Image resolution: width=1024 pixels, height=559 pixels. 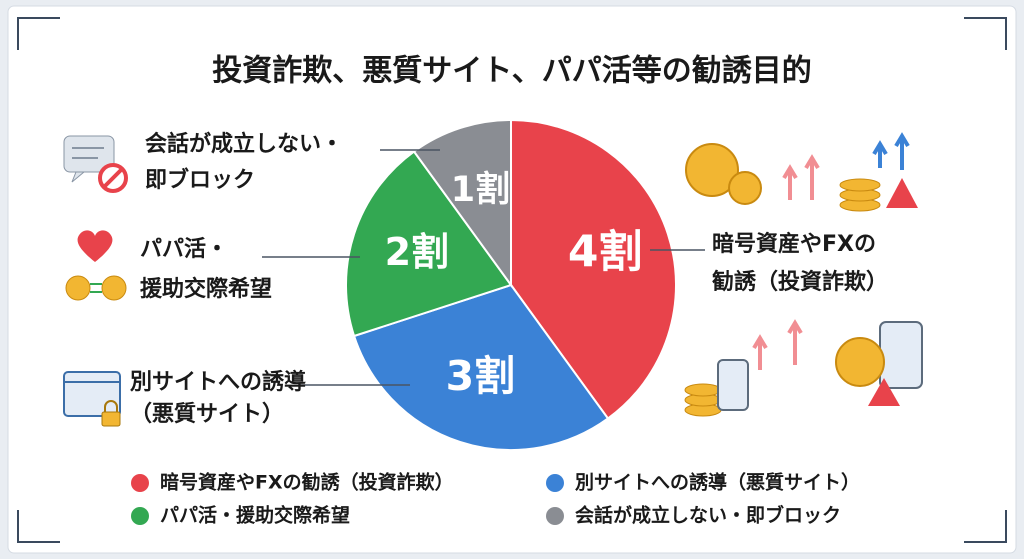 What do you see at coordinates (96, 265) in the screenshot?
I see `heart-money-icon` at bounding box center [96, 265].